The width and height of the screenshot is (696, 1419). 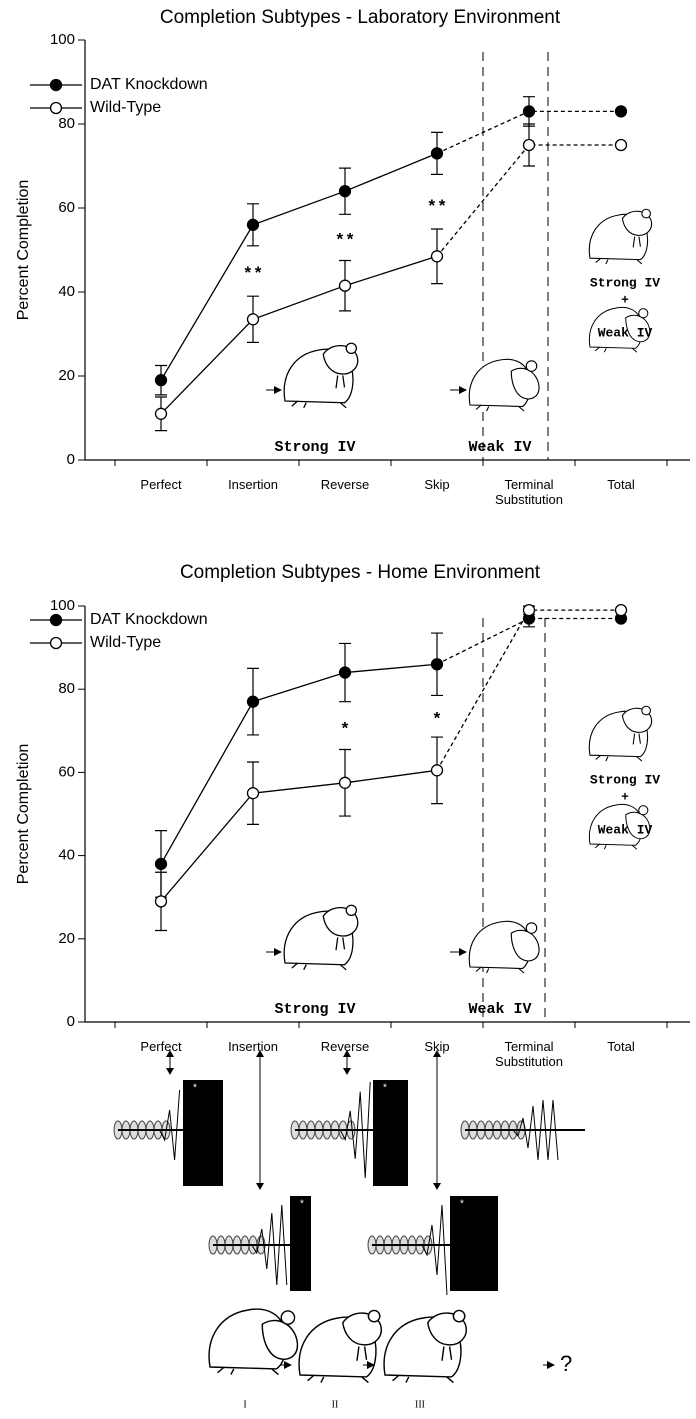 What do you see at coordinates (66, 938) in the screenshot?
I see `y-tick-label: 20` at bounding box center [66, 938].